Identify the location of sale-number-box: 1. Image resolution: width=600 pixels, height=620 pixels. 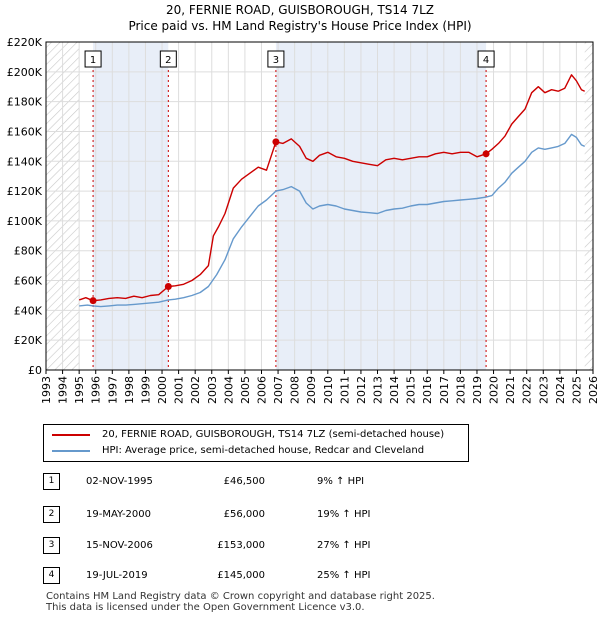
(51, 481).